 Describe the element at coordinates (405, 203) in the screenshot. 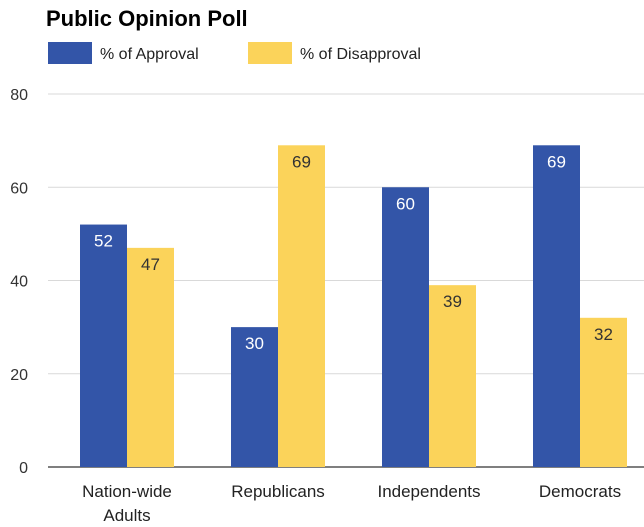

I see `data-label: 60` at that location.